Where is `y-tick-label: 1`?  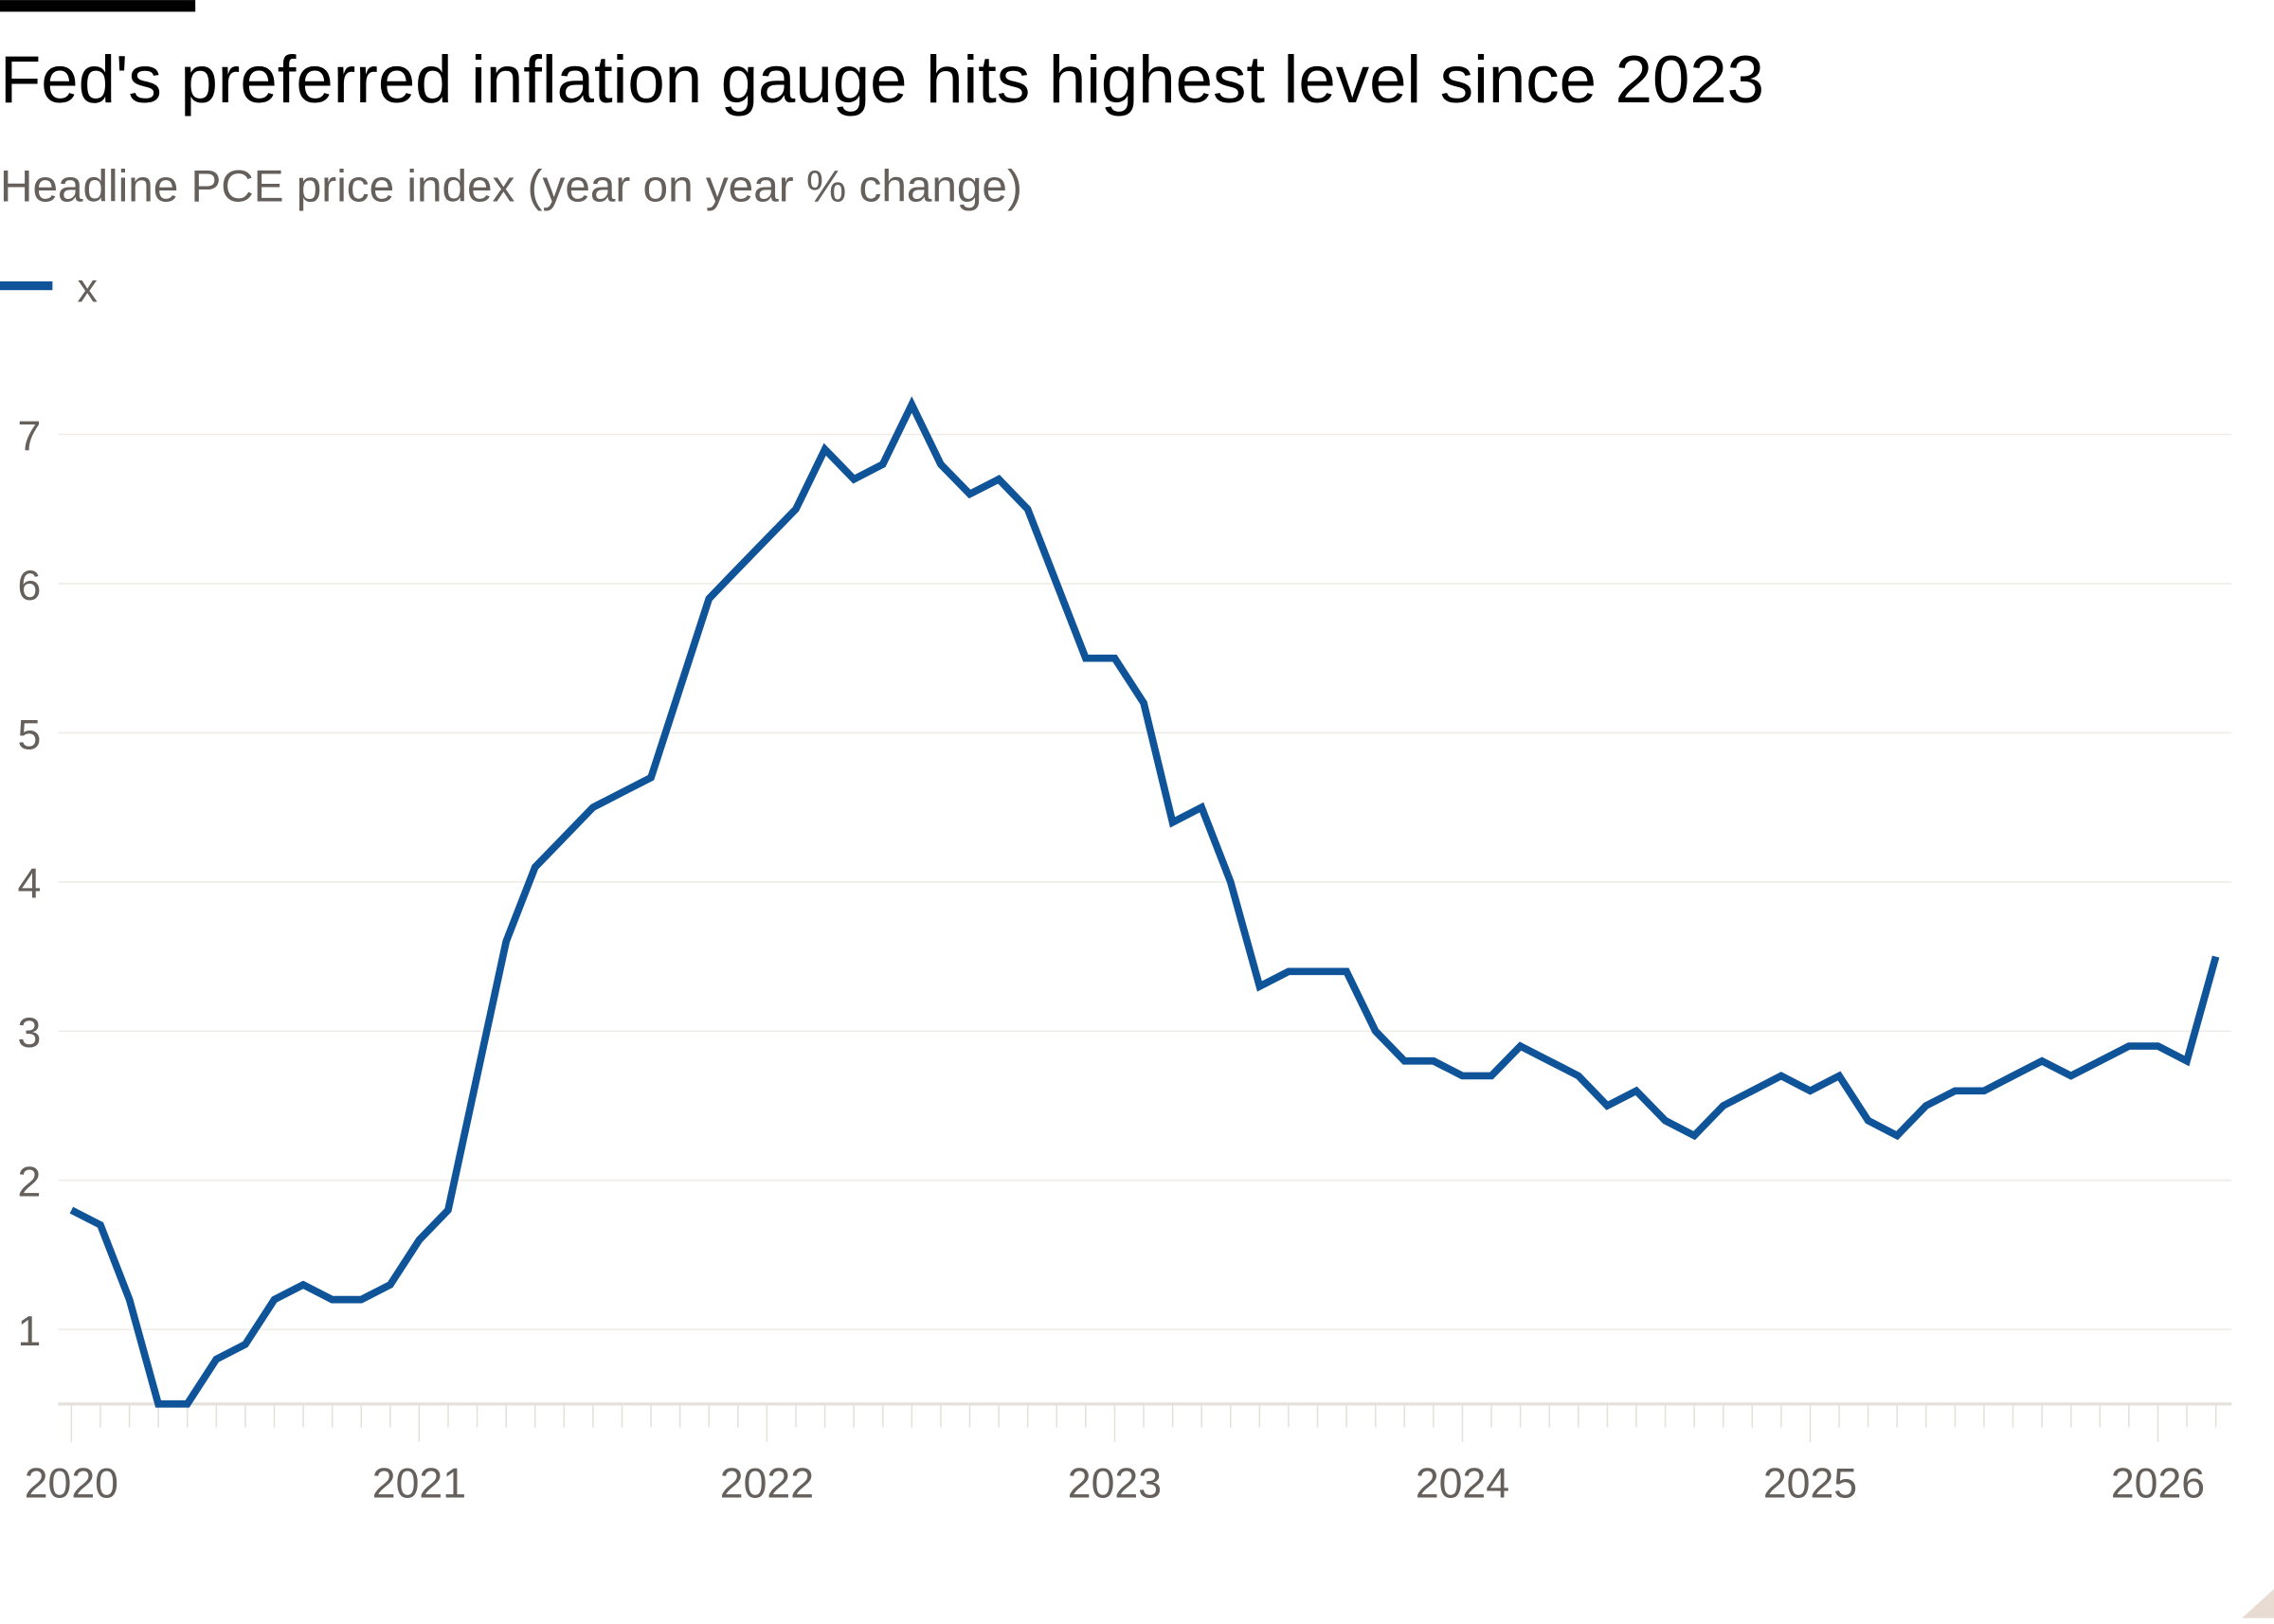 y-tick-label: 1 is located at coordinates (29, 1331).